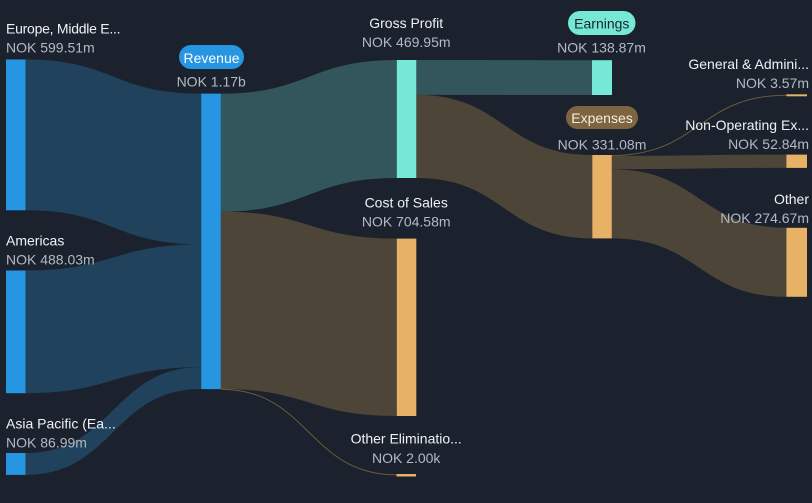 The height and width of the screenshot is (503, 812). What do you see at coordinates (406, 458) in the screenshot?
I see `svg-text: NOK 2.00k` at bounding box center [406, 458].